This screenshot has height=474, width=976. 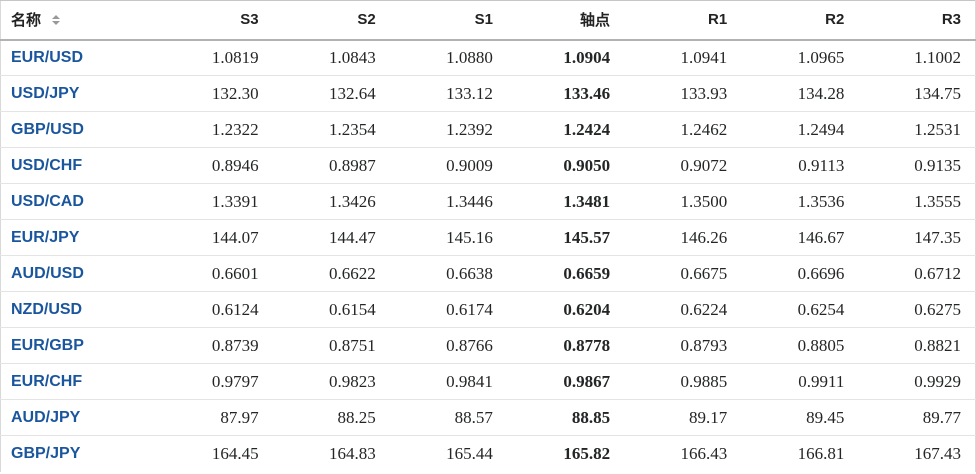 I want to click on value-cell: 0.8766, so click(x=448, y=345).